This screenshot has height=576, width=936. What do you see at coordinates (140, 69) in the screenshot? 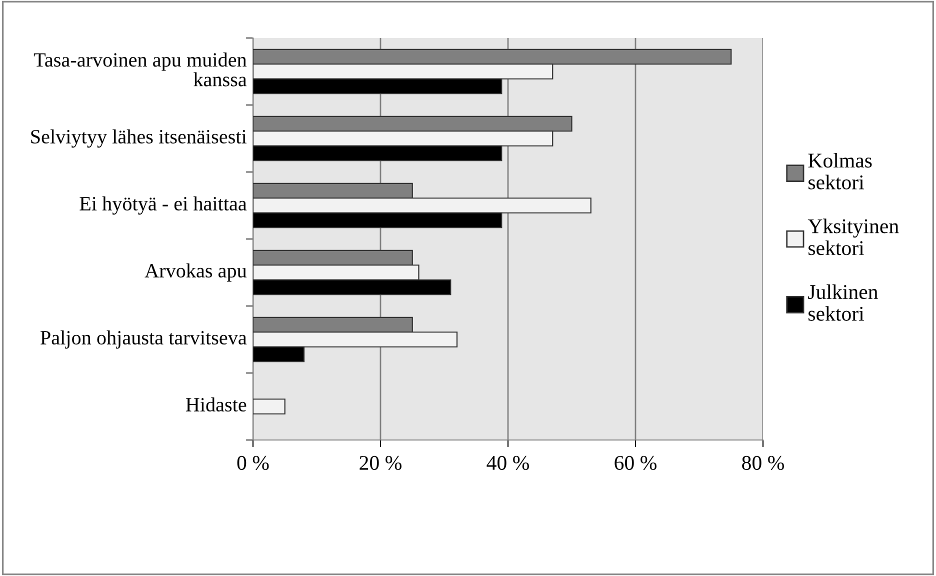
I see `y-tick-label: Tasa-arvoinen apu muiden kanssa` at bounding box center [140, 69].